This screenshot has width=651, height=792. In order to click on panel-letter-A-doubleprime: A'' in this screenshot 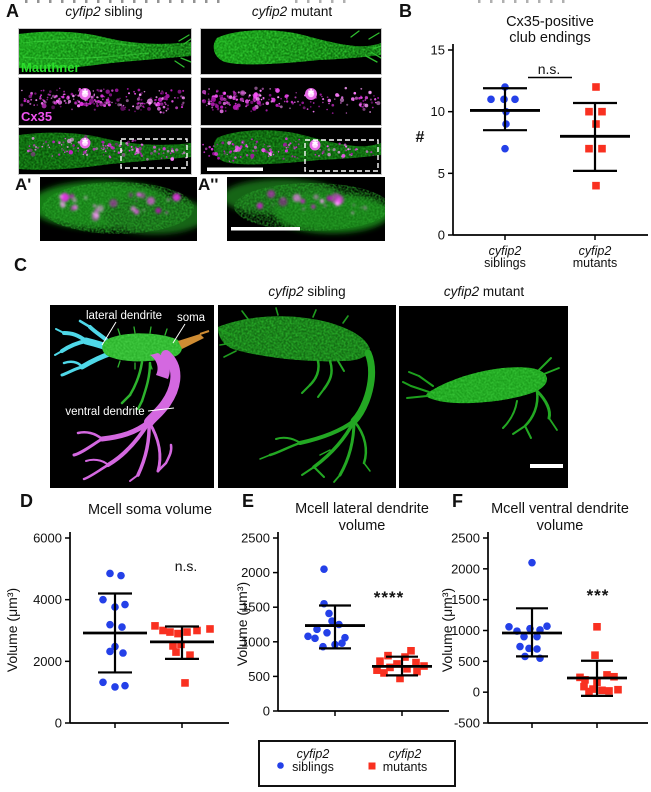, I will do `click(208, 184)`.